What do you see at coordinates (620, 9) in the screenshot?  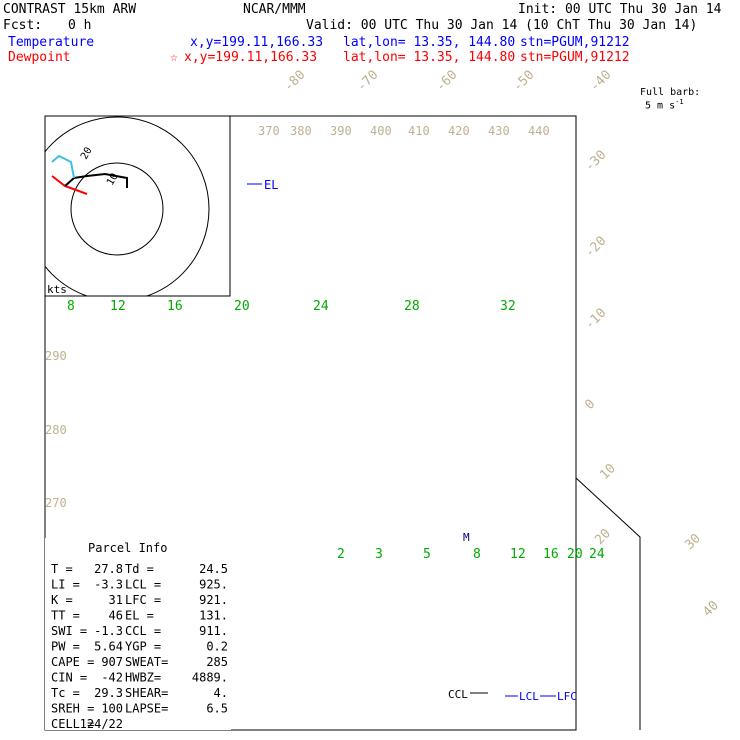 I see `init-time: Init: 00 UTC Thu 30 Jan 14` at bounding box center [620, 9].